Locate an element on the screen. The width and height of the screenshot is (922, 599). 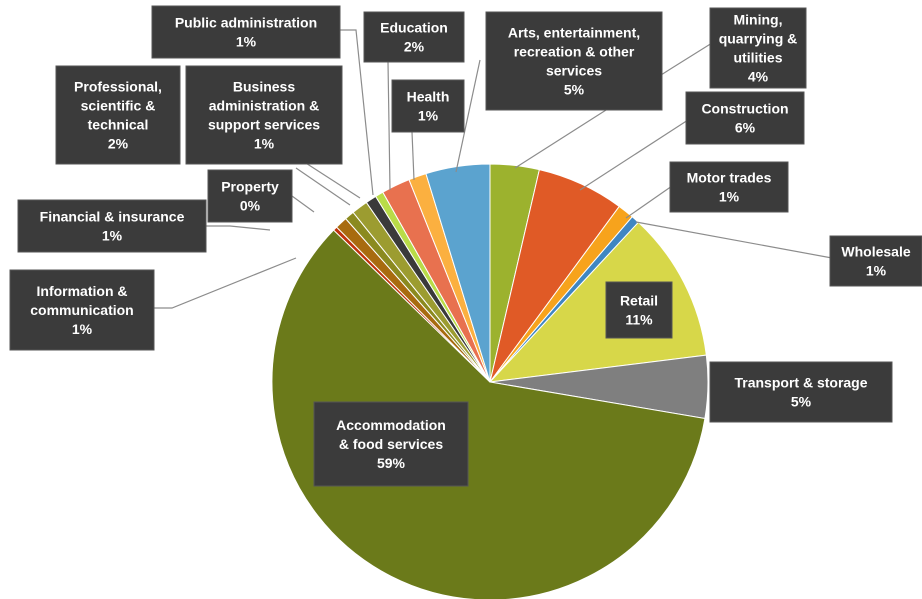
data-label-text: Motor trades is located at coordinates (729, 178).